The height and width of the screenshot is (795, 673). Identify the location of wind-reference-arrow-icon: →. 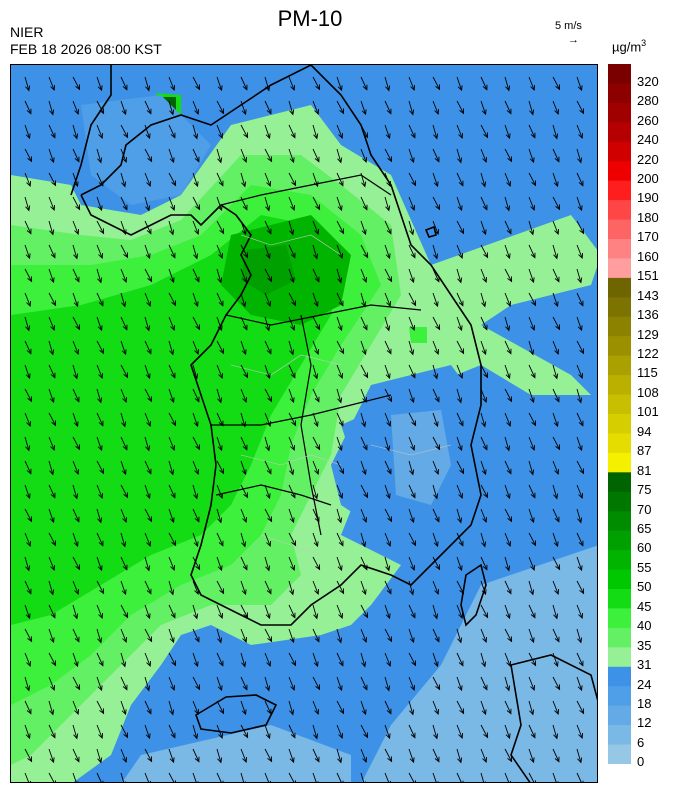
(573, 40).